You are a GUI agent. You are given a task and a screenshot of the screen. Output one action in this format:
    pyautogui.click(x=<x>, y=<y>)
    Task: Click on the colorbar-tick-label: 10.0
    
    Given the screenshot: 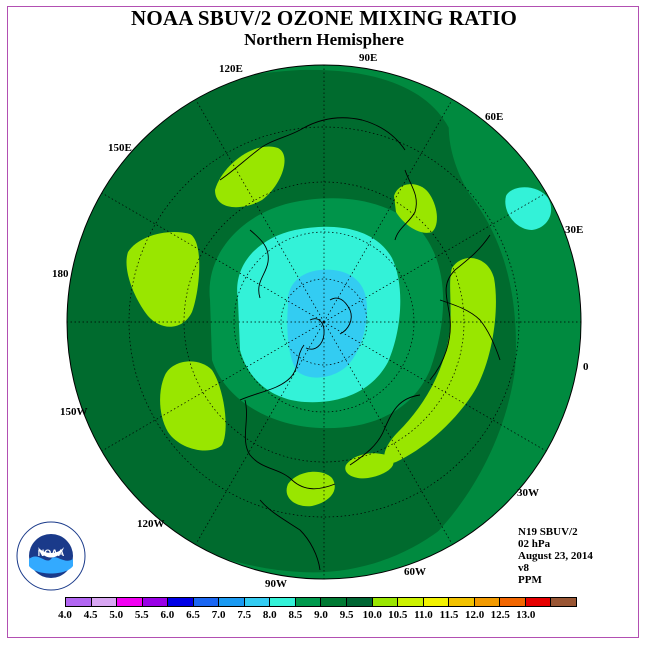 What is the action you would take?
    pyautogui.click(x=372, y=615)
    